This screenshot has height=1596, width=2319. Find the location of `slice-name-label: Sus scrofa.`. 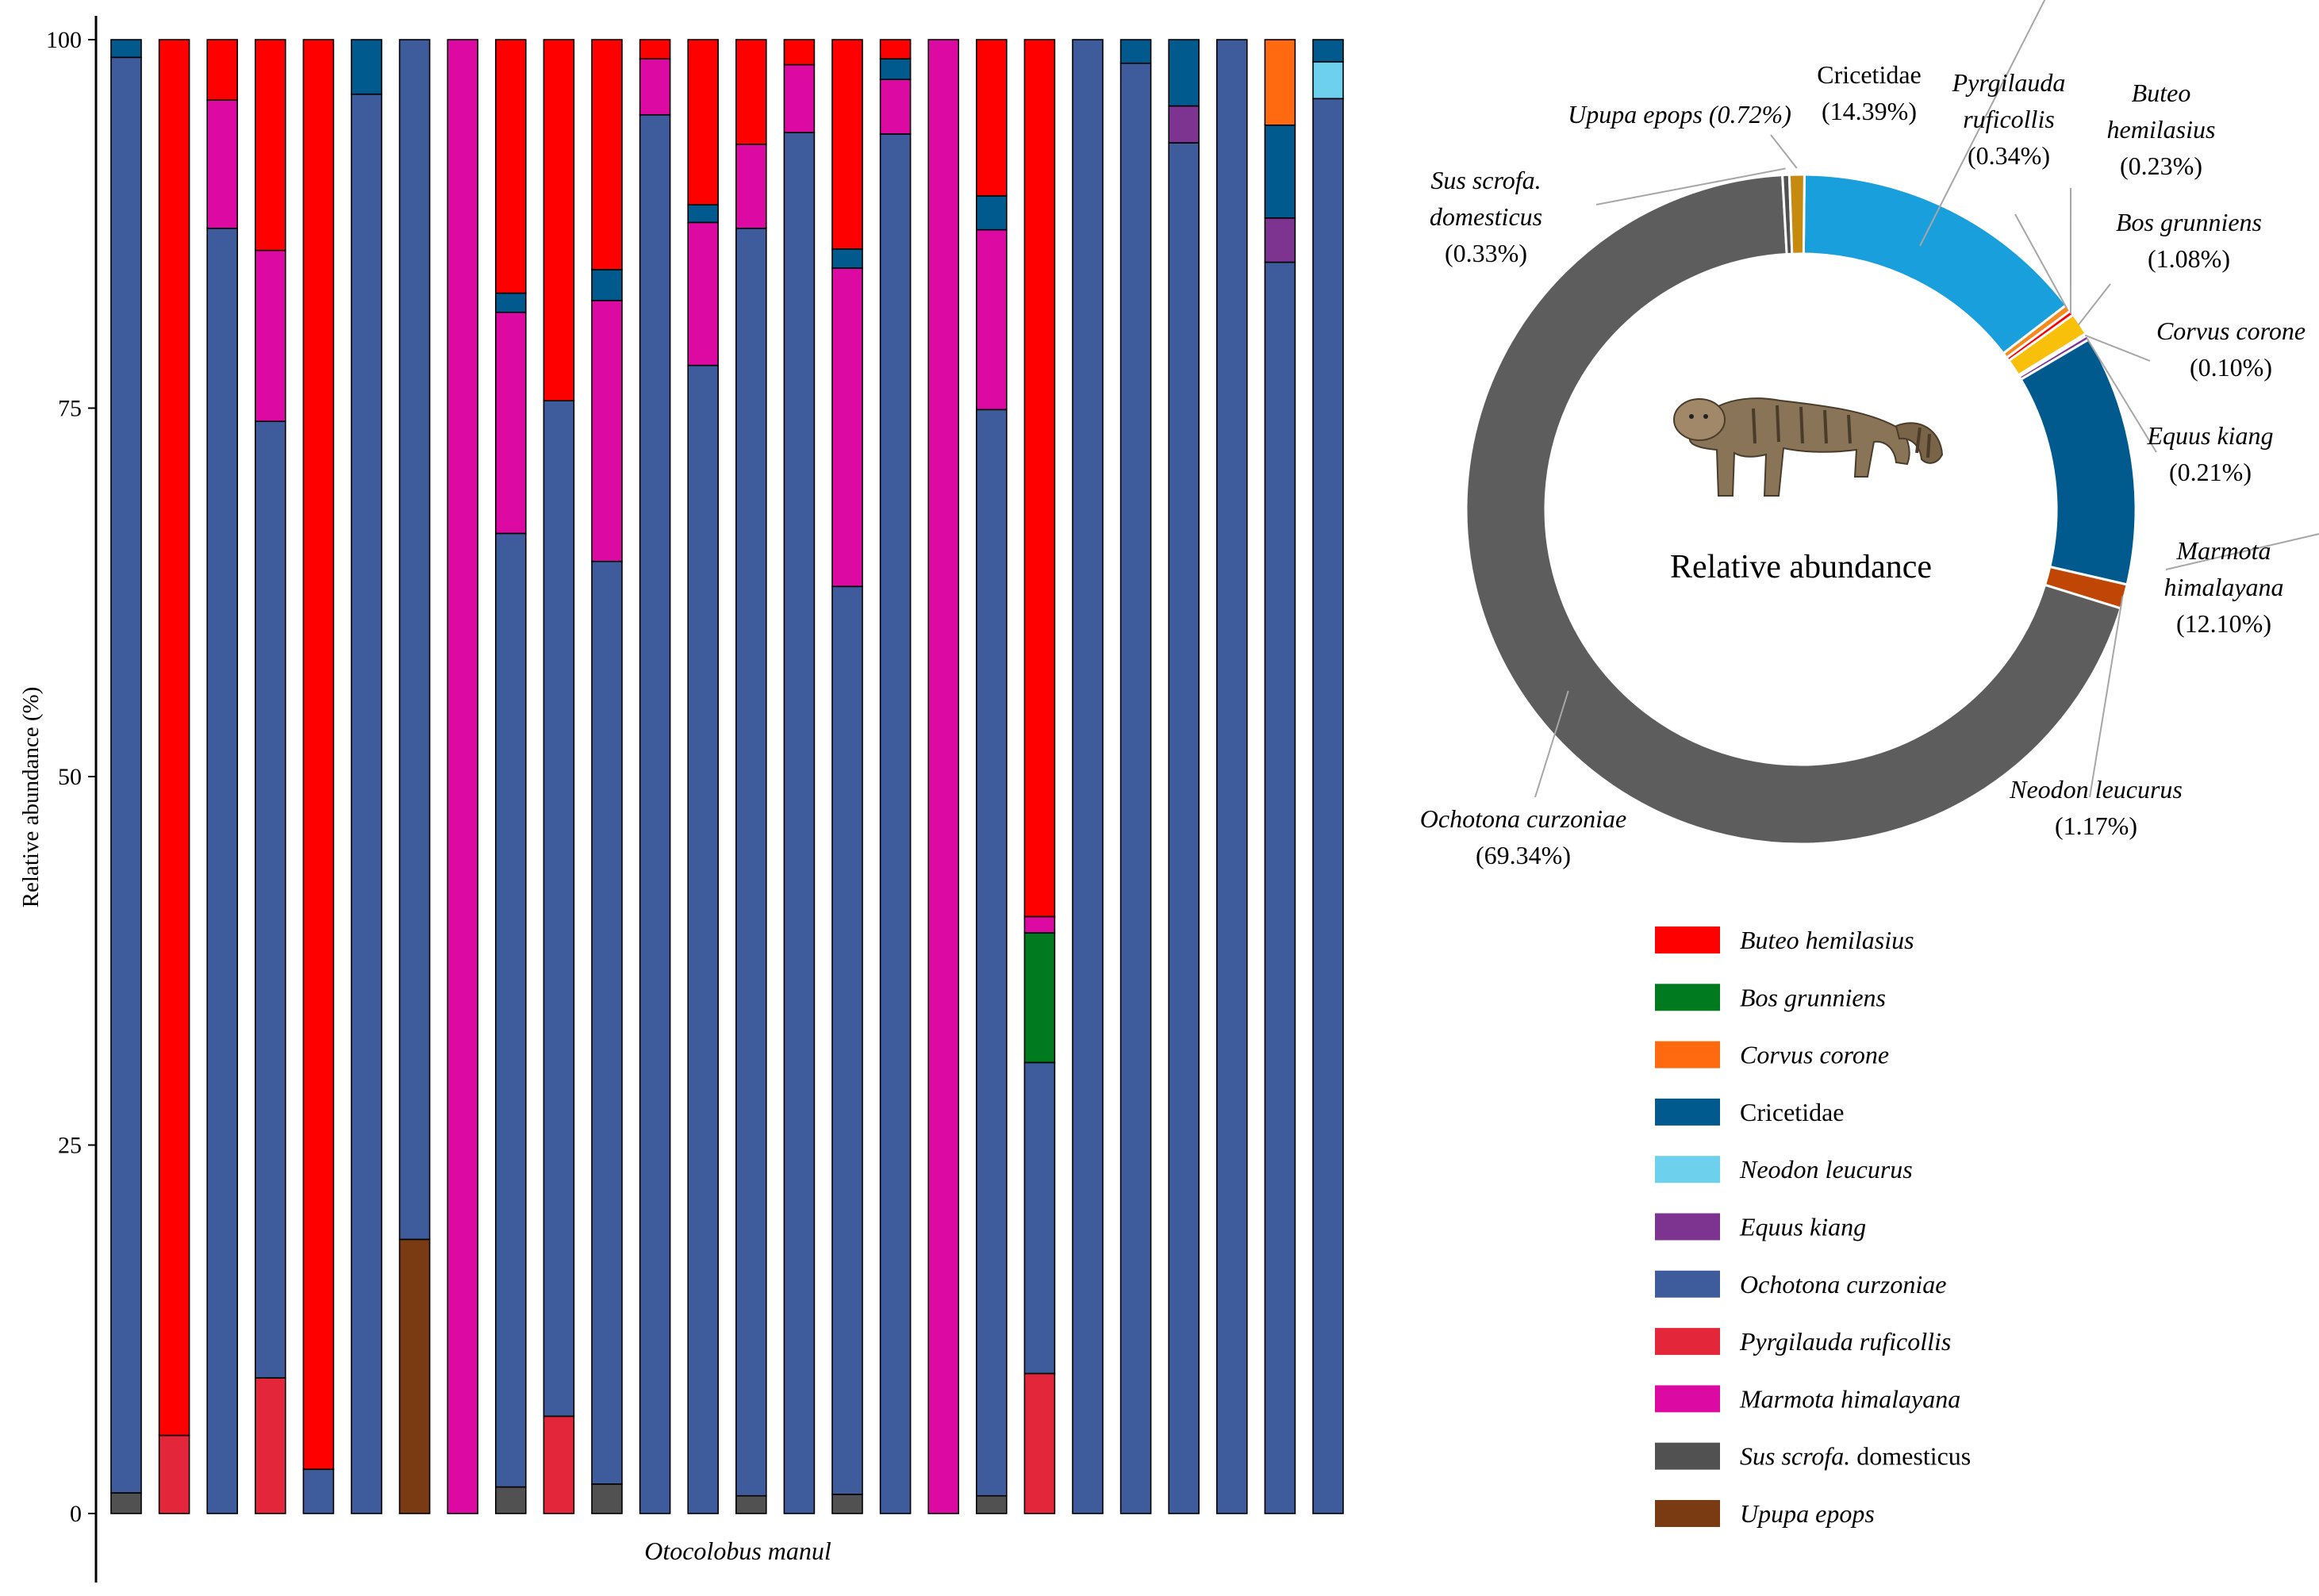

slice-name-label: Sus scrofa. is located at coordinates (1485, 180).